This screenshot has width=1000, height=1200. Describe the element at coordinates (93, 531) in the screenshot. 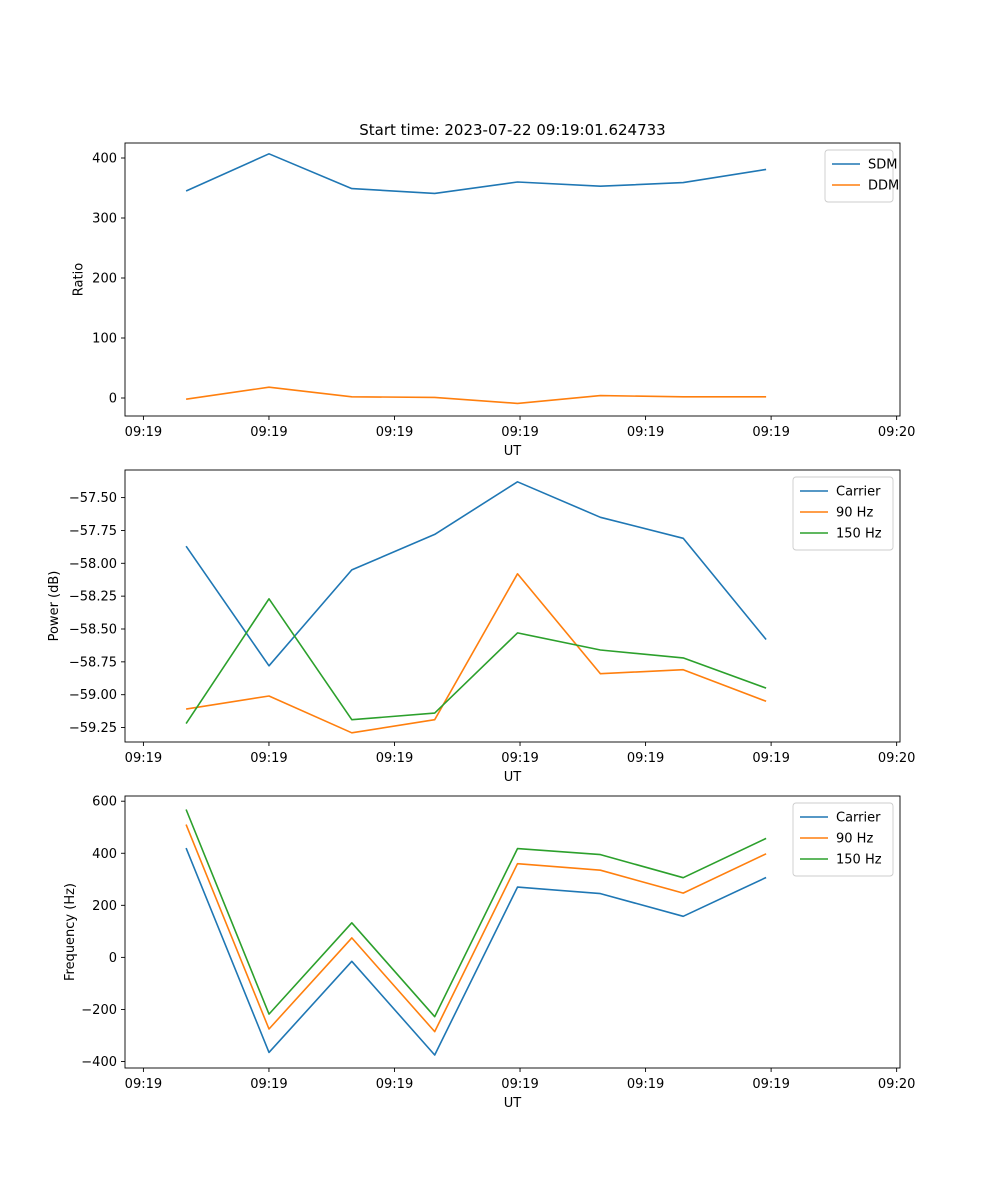

I see `y-tick-label: −57.75` at that location.